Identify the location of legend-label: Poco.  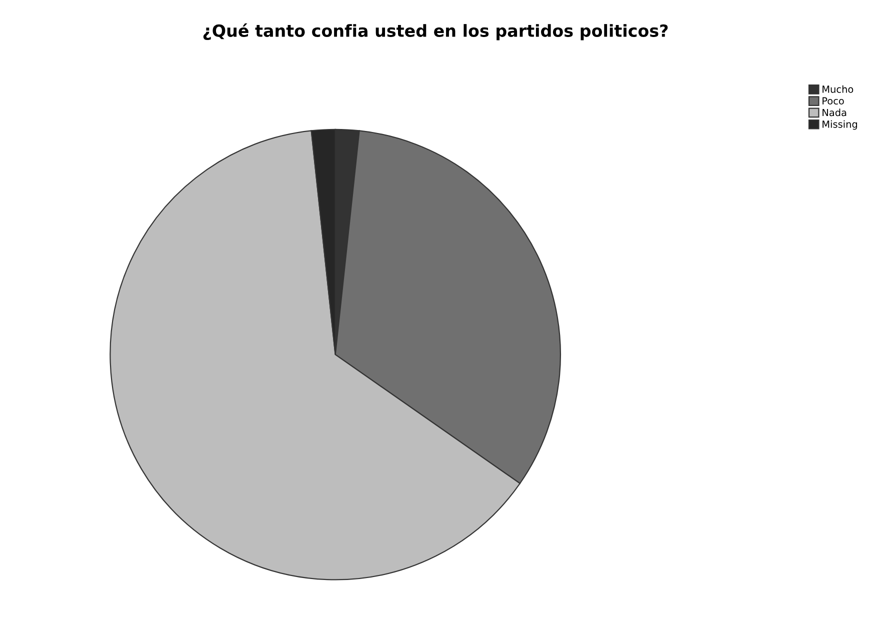
(833, 101).